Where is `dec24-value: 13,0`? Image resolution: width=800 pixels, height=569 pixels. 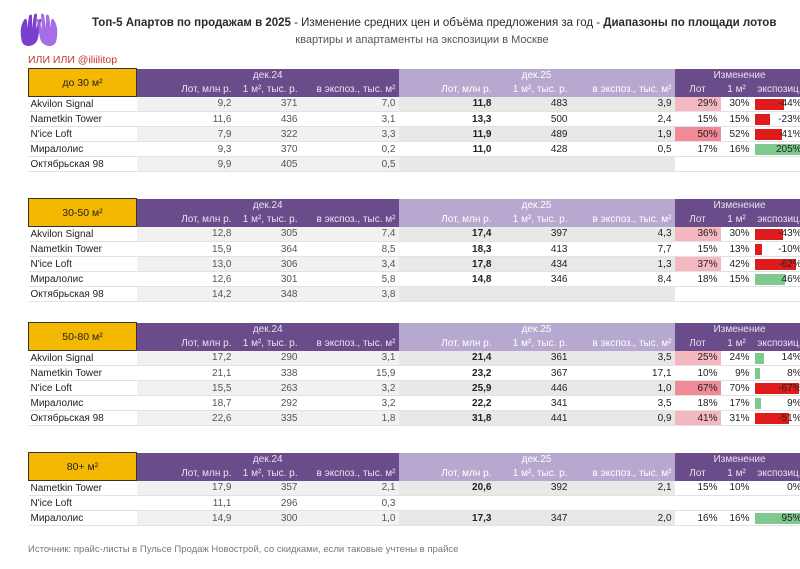
dec24-value: 13,0 is located at coordinates (185, 264).